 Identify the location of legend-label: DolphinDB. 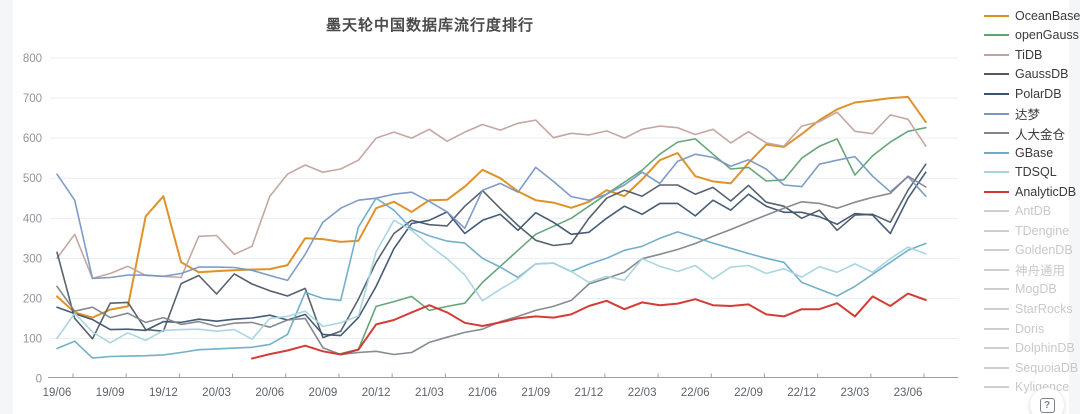
(1045, 348).